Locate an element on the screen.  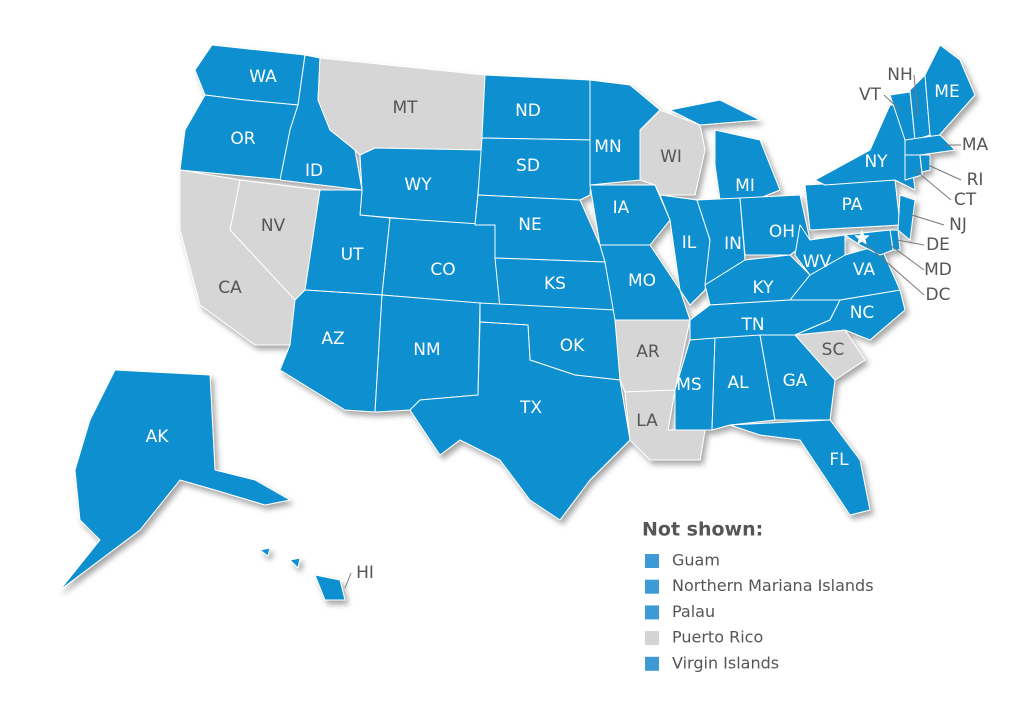
state-label: MN is located at coordinates (607, 147).